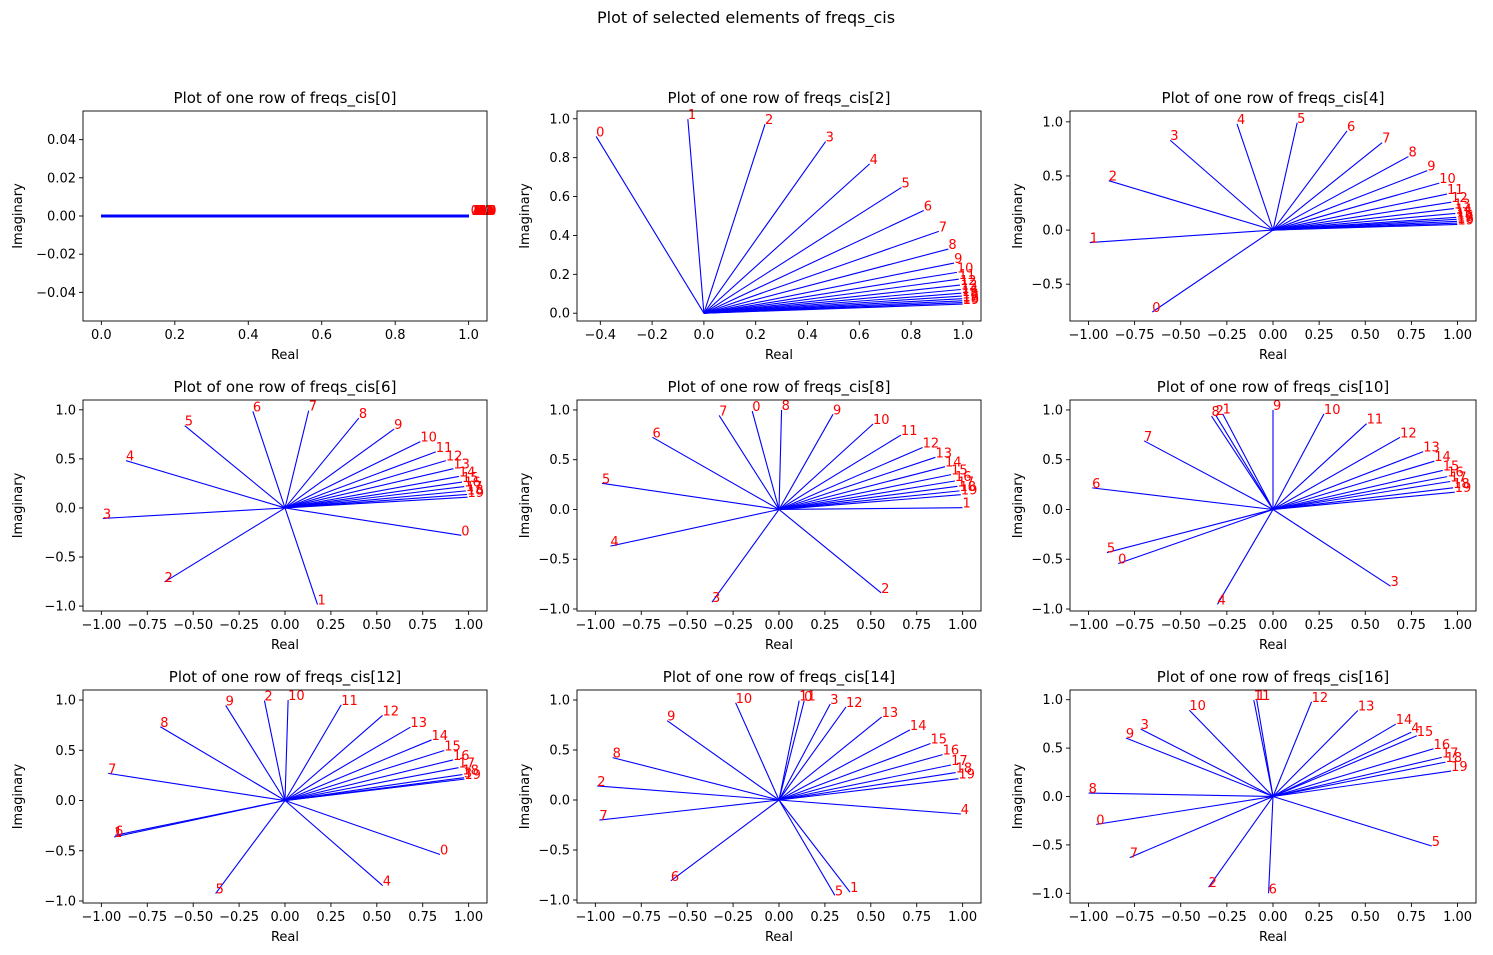  What do you see at coordinates (911, 335) in the screenshot?
I see `x-tick-label: 0.8` at bounding box center [911, 335].